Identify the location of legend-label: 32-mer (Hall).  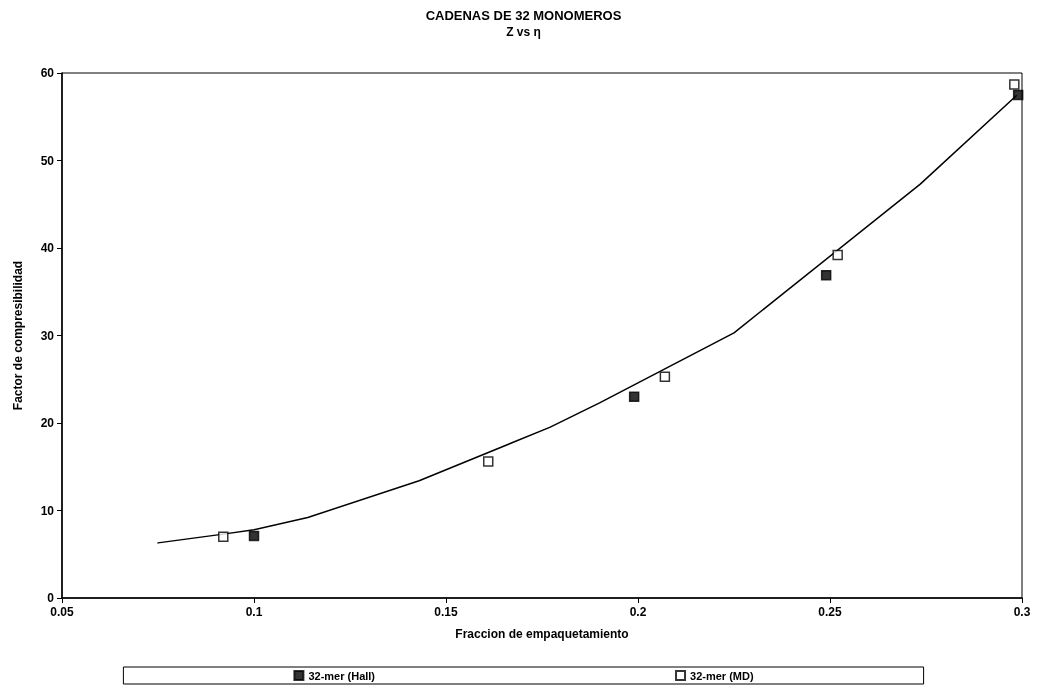
(342, 675).